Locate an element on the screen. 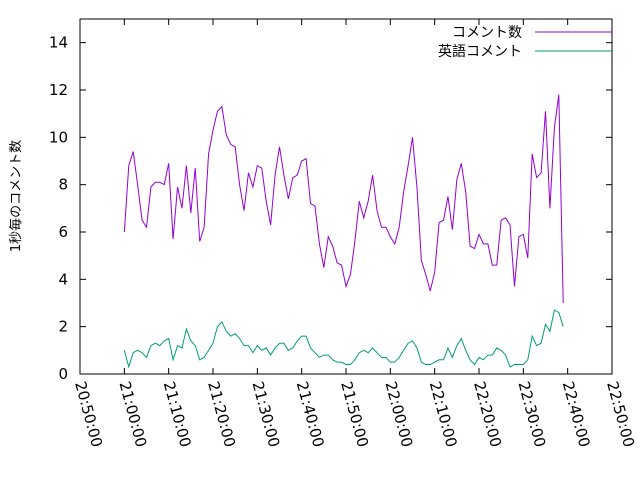  x-tick-label: 21:20:00 is located at coordinates (221, 414).